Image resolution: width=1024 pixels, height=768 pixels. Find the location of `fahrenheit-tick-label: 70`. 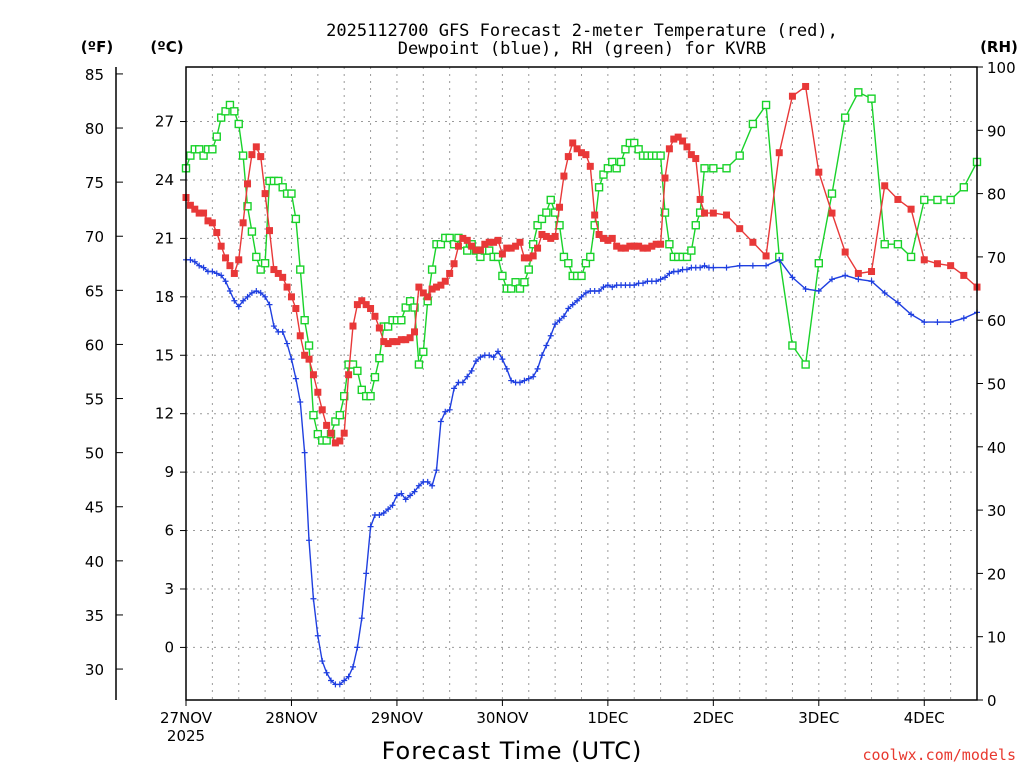

fahrenheit-tick-label: 70 is located at coordinates (94, 237).